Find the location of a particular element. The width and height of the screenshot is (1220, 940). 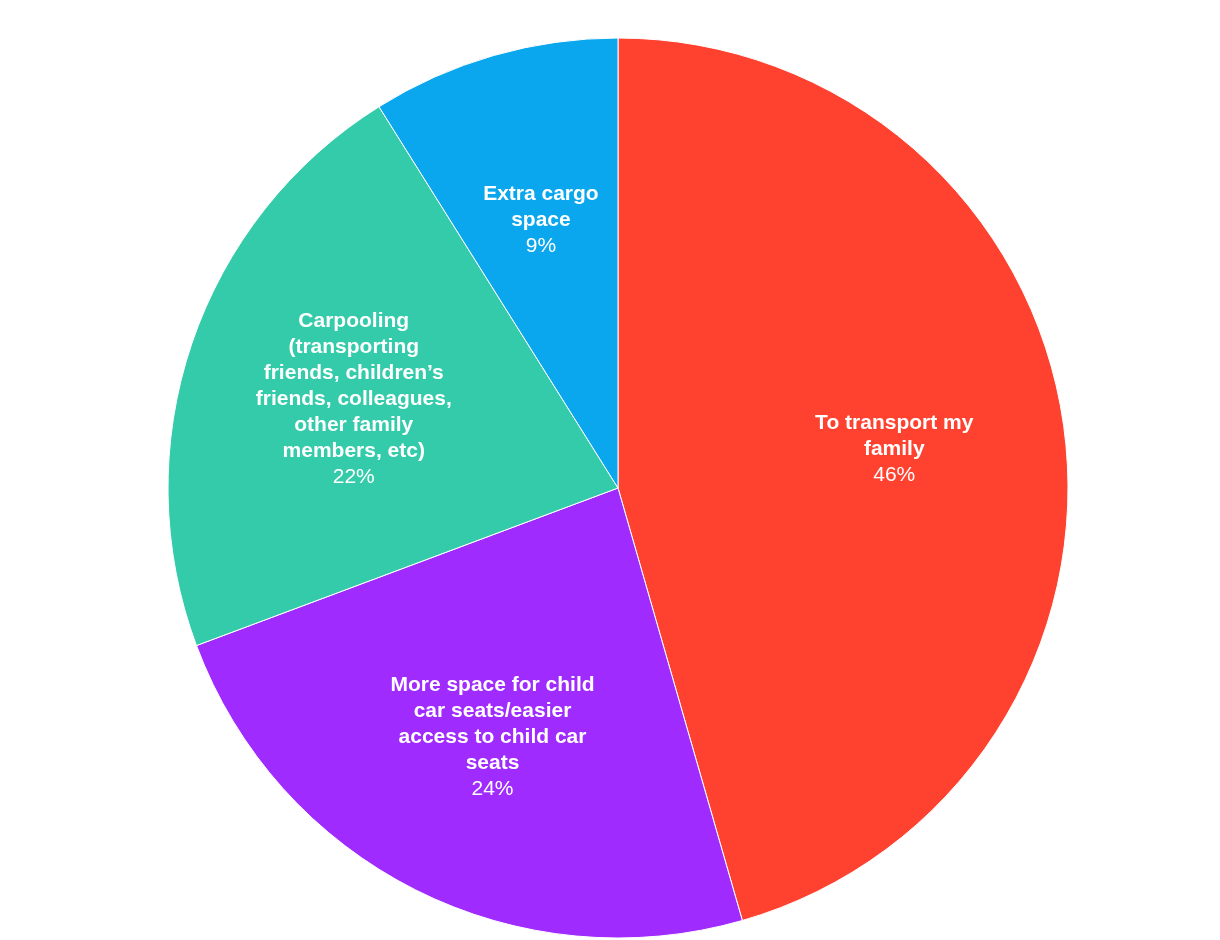

slice-label: More space for child car seats/easier access to child car seats is located at coordinates (492, 722).